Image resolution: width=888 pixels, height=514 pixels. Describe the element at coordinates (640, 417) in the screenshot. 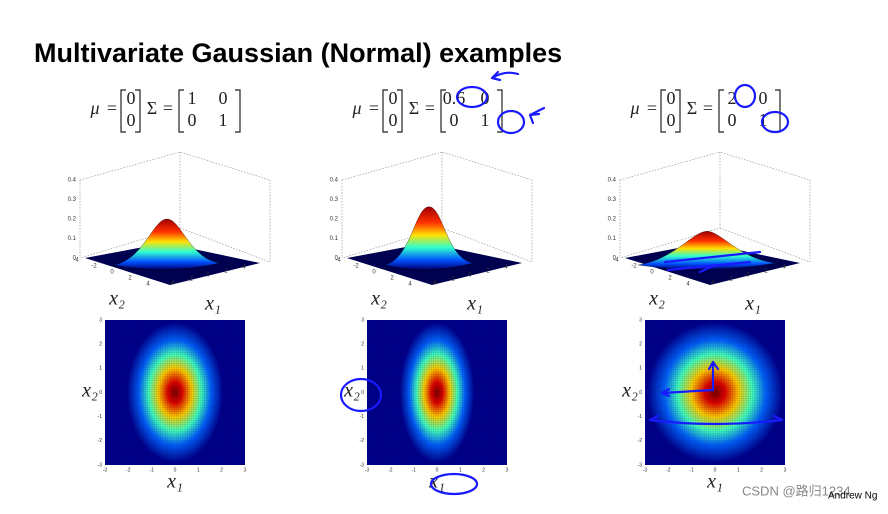

I see `y-tick-label: -1` at that location.